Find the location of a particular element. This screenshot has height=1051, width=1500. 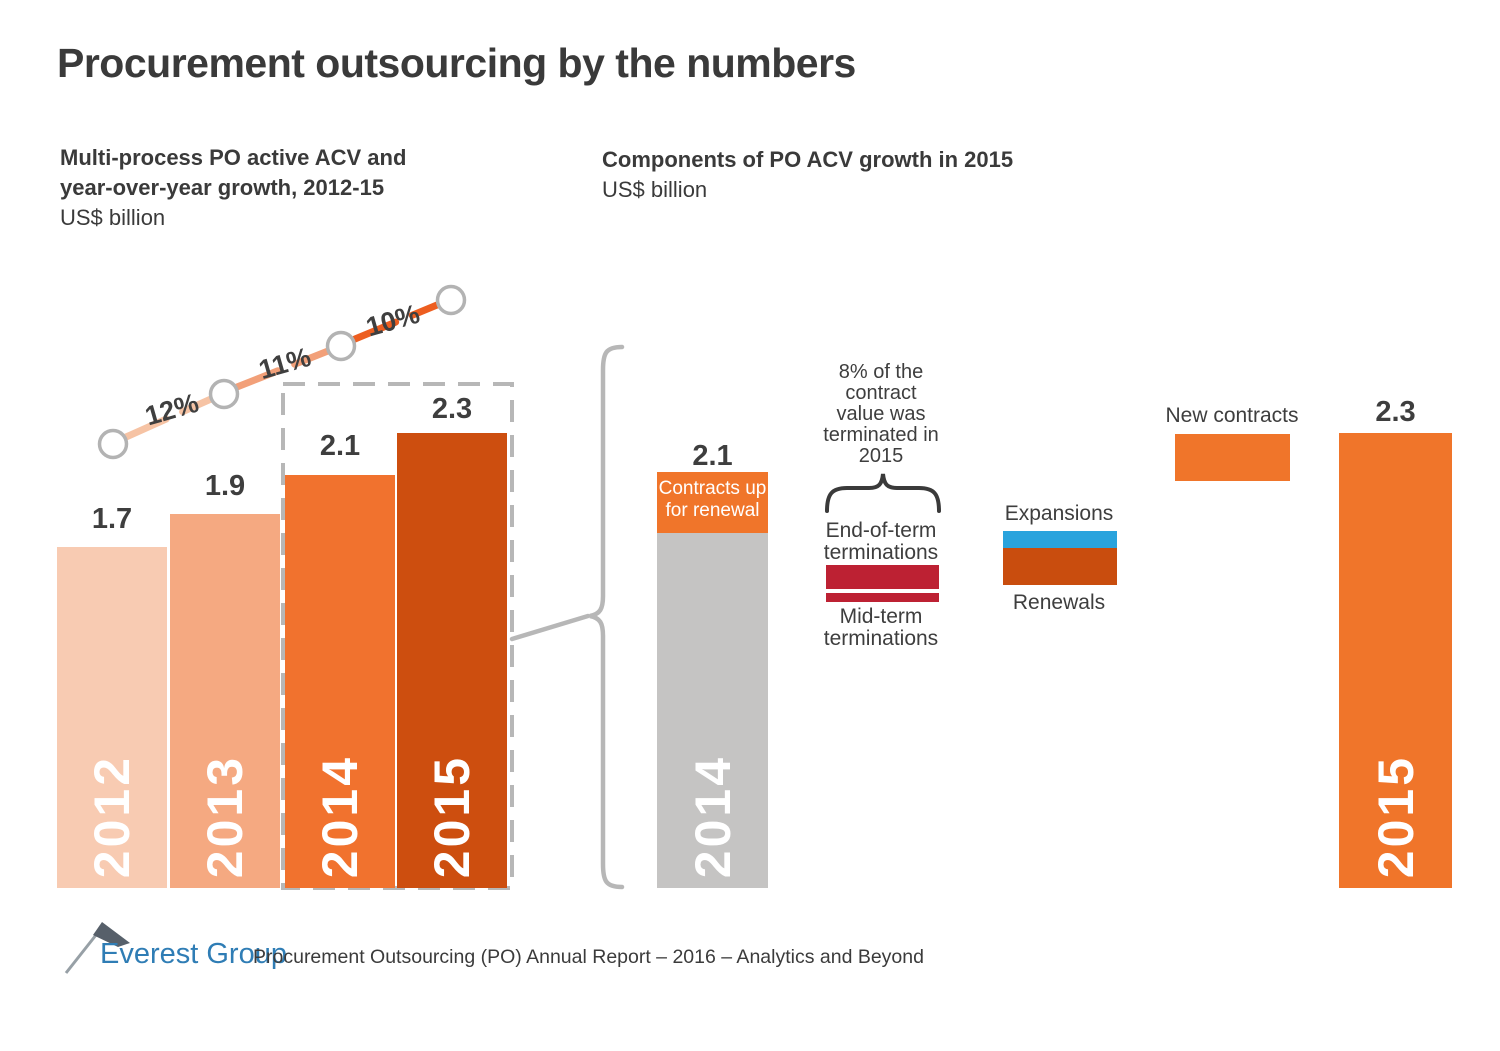

left-chart-unit: US$ billion is located at coordinates (113, 217).